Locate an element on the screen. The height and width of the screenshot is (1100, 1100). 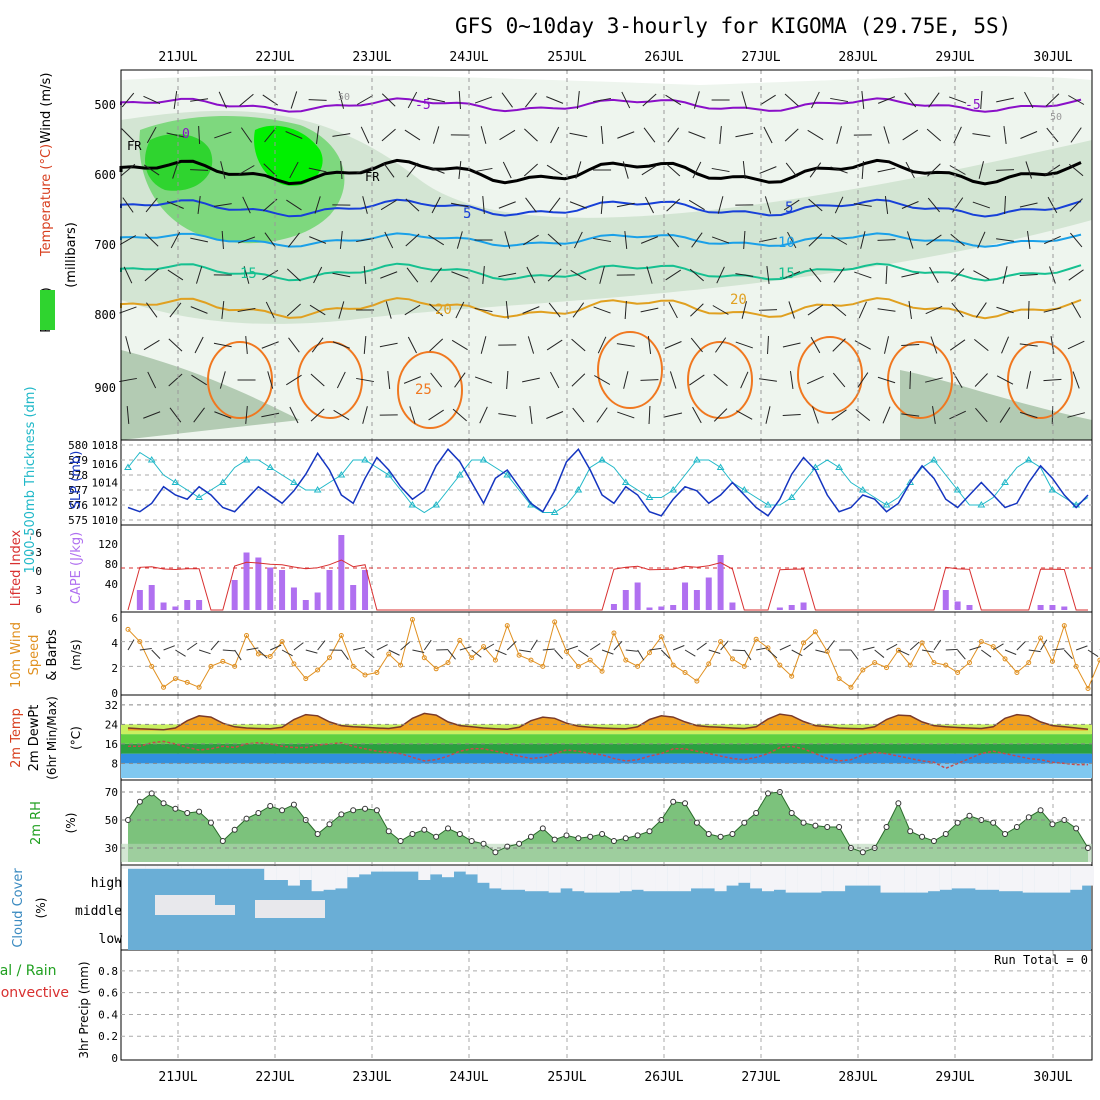
cape-tick: 40 is located at coordinates (111, 584).